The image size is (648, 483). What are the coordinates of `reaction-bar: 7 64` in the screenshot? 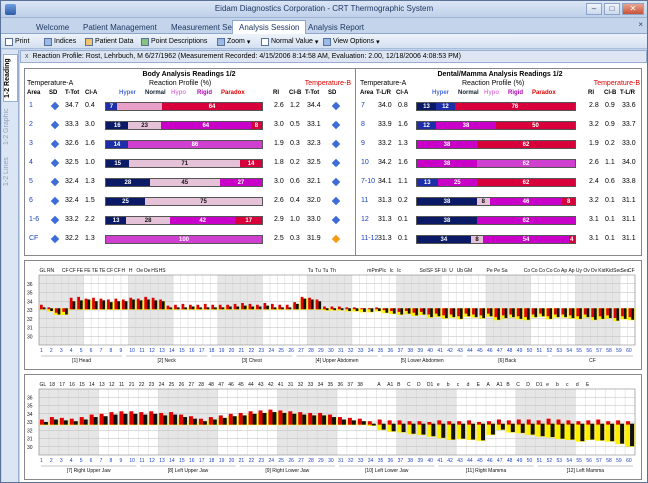 It's located at (184, 106).